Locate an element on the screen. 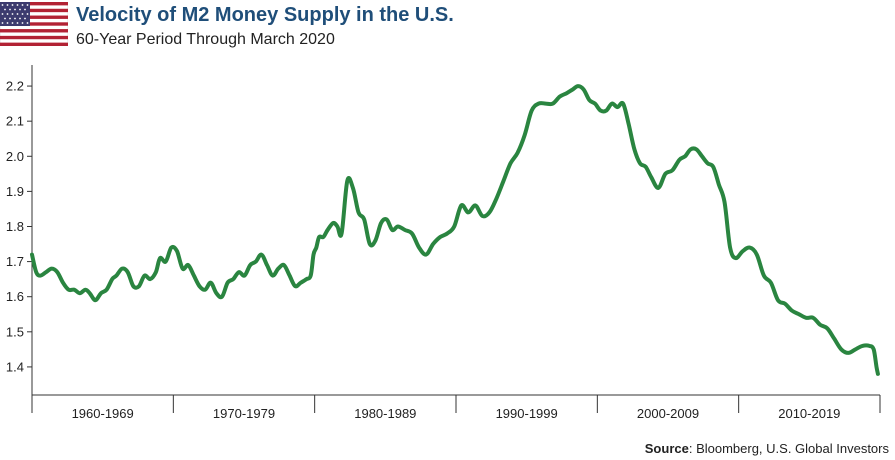  y-tick-label: 1.7 is located at coordinates (15, 261).